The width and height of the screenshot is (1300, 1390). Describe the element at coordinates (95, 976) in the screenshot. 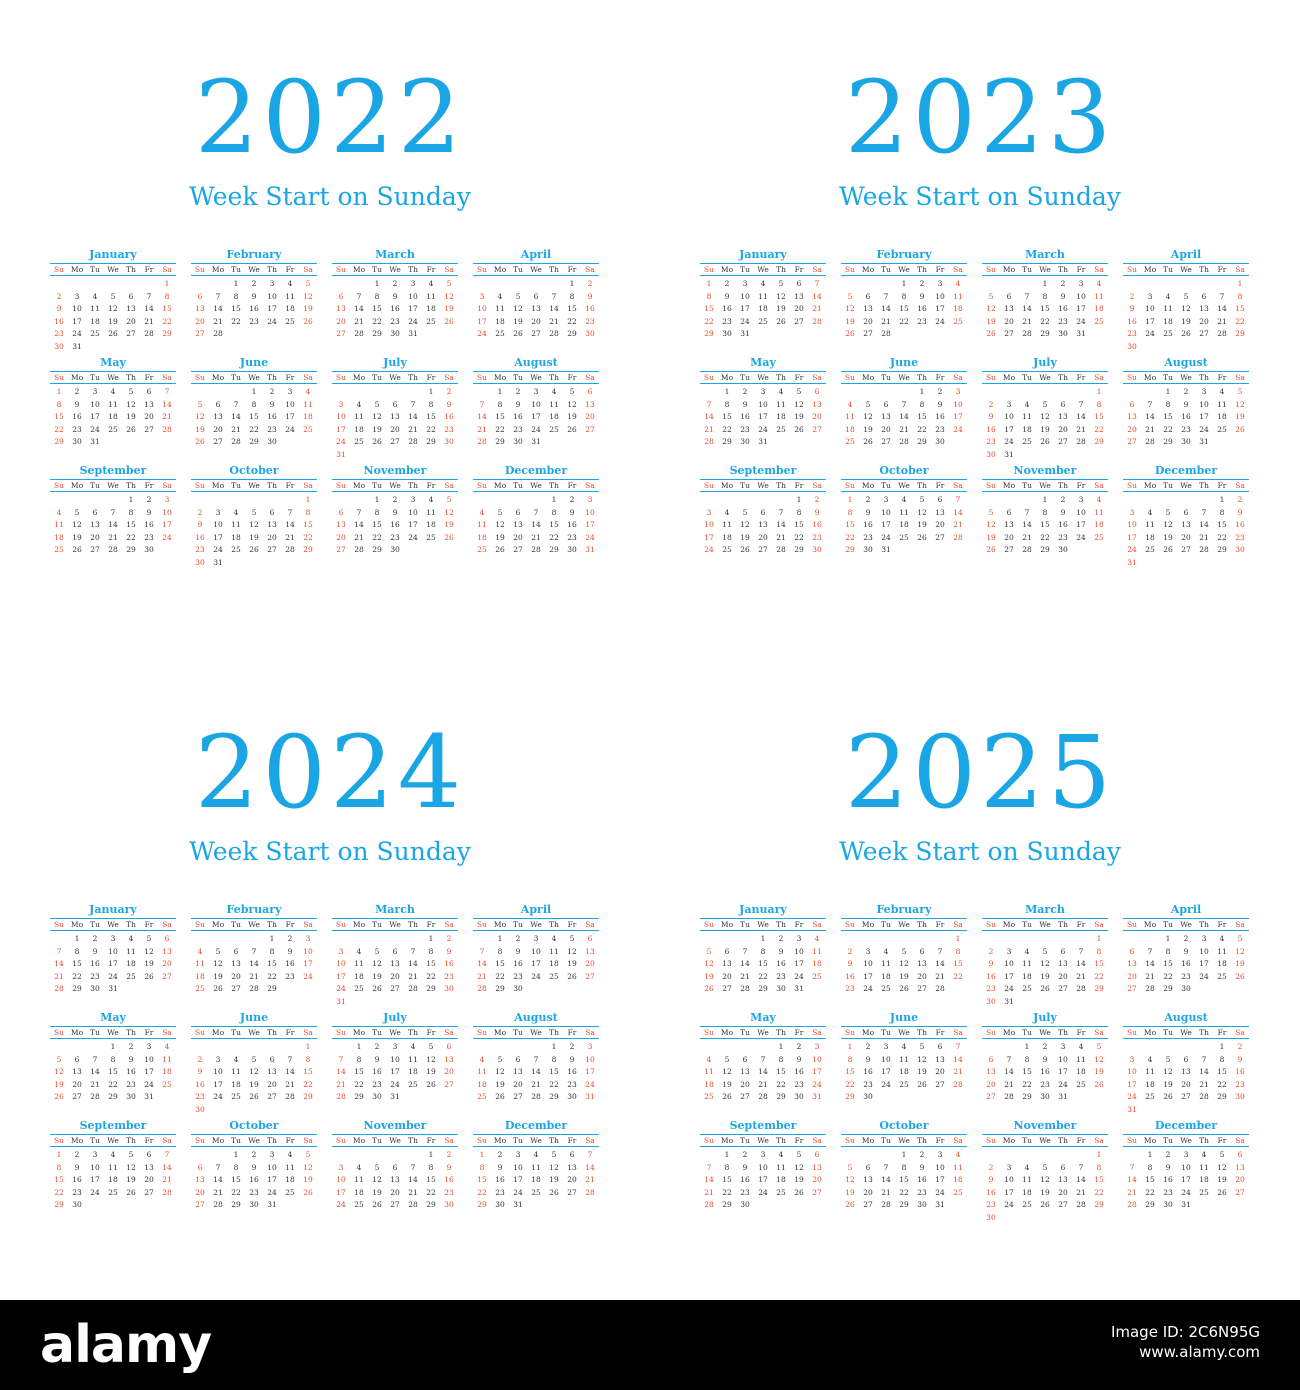

I see `day-cell: 23` at that location.